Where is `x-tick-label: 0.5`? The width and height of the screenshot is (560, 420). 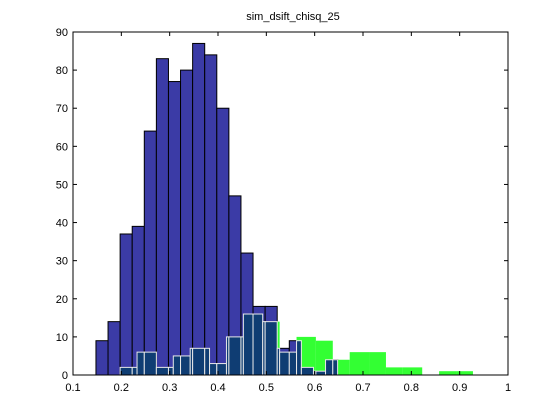 x-tick-label: 0.5 is located at coordinates (266, 388).